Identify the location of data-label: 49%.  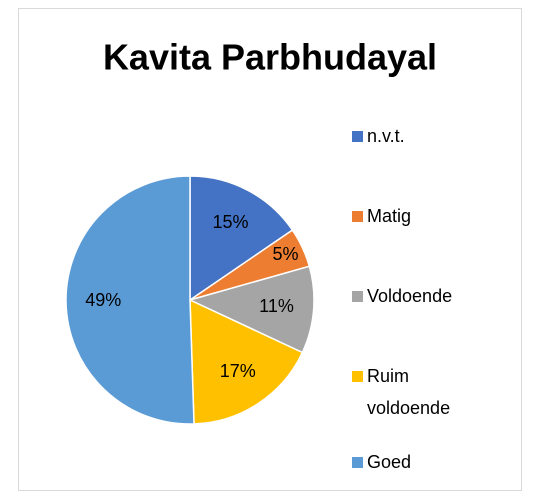
(103, 300).